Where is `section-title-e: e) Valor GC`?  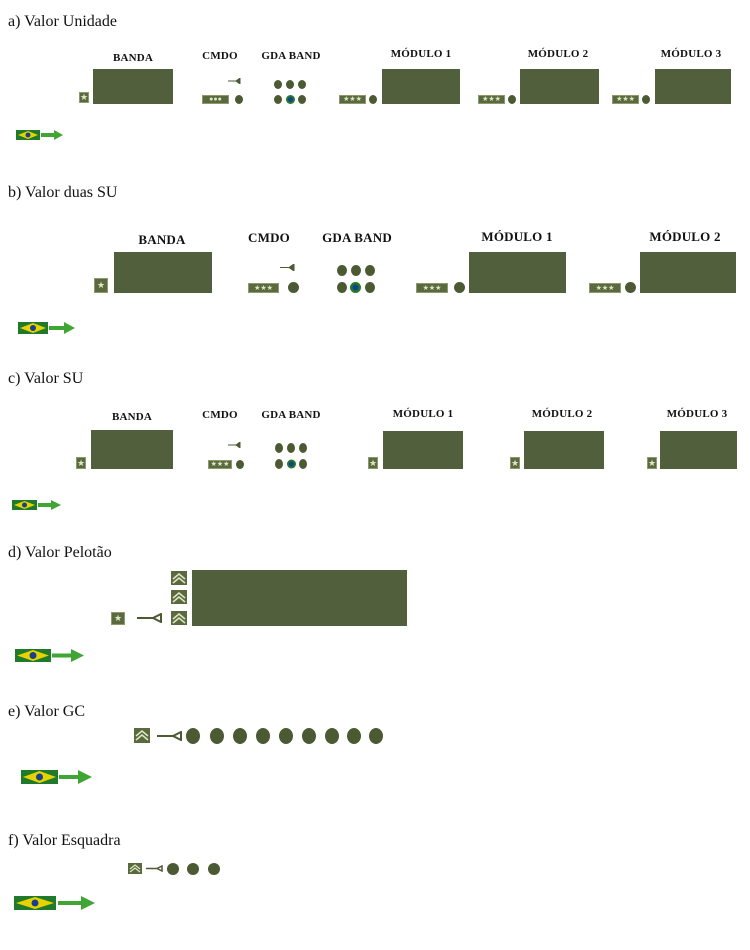
section-title-e: e) Valor GC is located at coordinates (47, 711).